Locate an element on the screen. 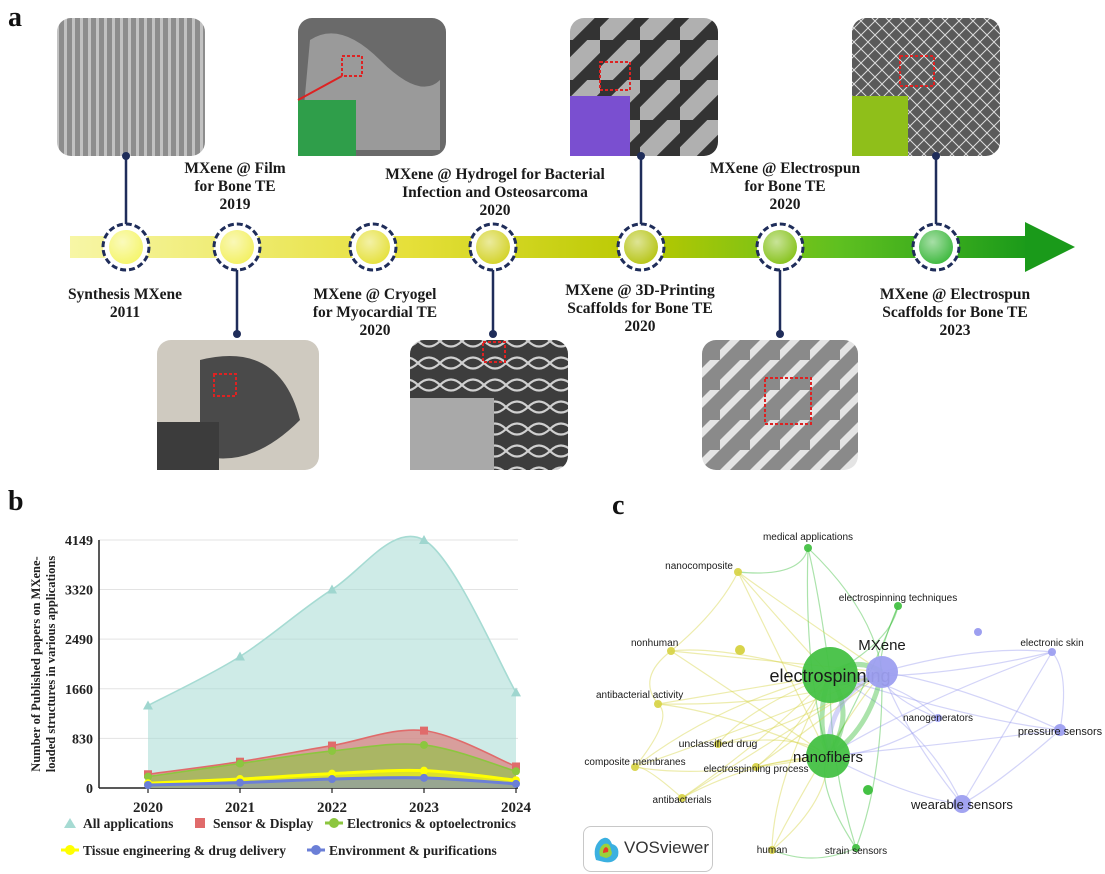  network-node-label: nanogenerators is located at coordinates (938, 718).